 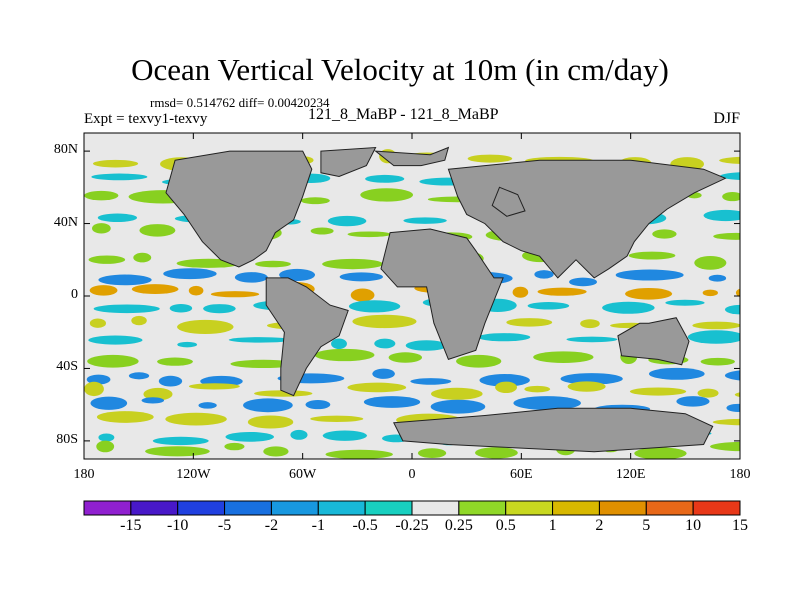 What do you see at coordinates (271, 525) in the screenshot?
I see `colorbar-label: -2` at bounding box center [271, 525].